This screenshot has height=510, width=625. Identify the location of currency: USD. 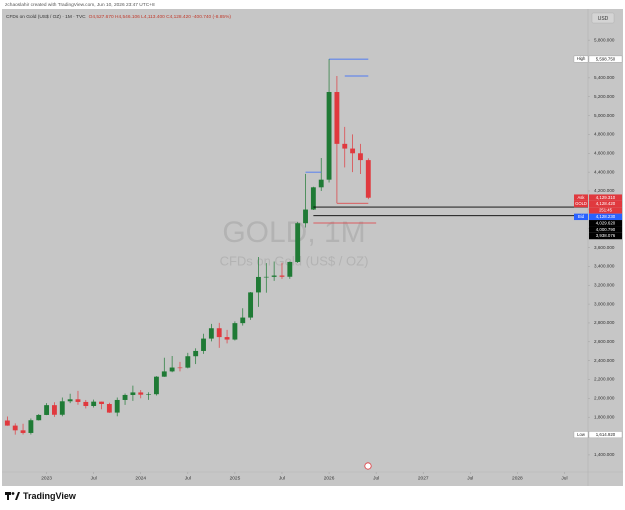
(603, 19).